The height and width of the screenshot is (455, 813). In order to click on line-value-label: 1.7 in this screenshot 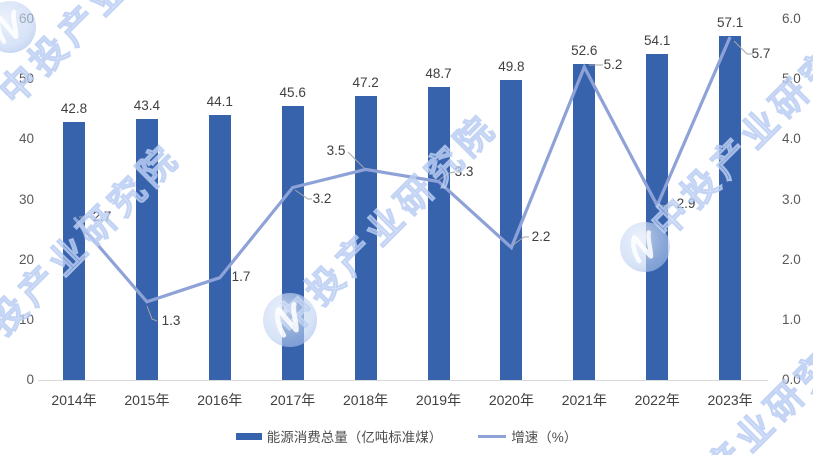, I will do `click(241, 276)`.